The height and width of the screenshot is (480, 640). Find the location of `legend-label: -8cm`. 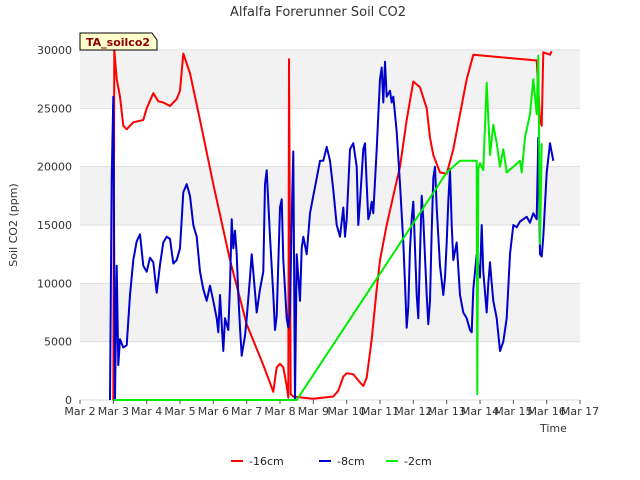

legend-label: -8cm is located at coordinates (351, 461).